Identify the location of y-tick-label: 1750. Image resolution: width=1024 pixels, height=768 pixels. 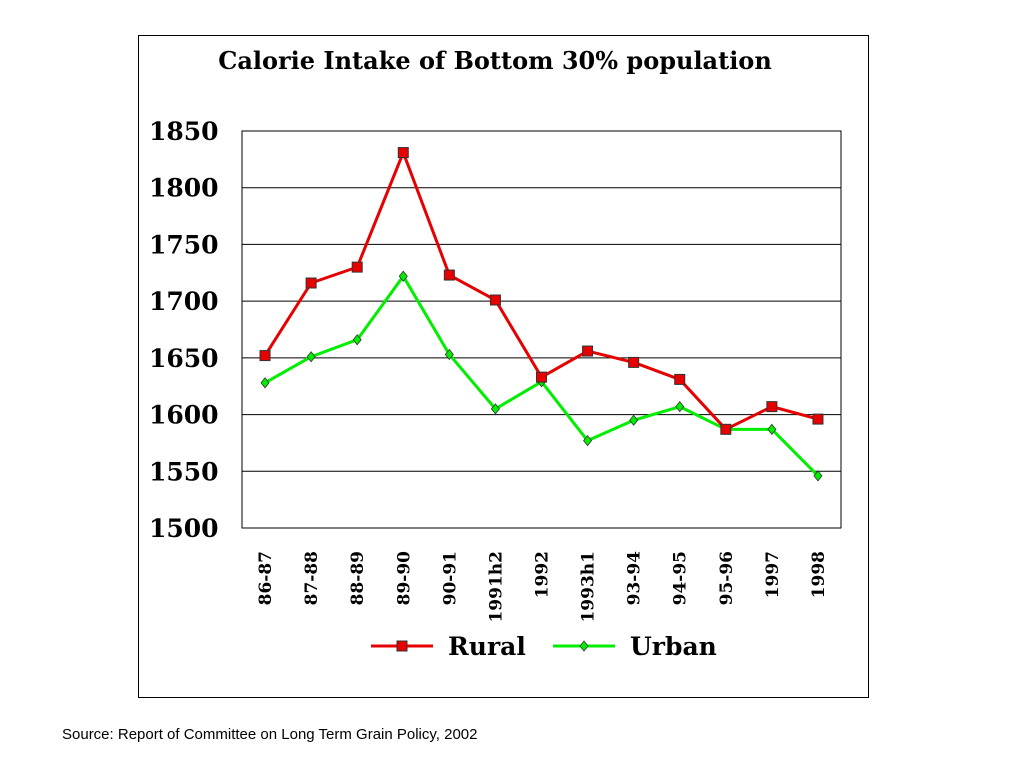
(184, 244).